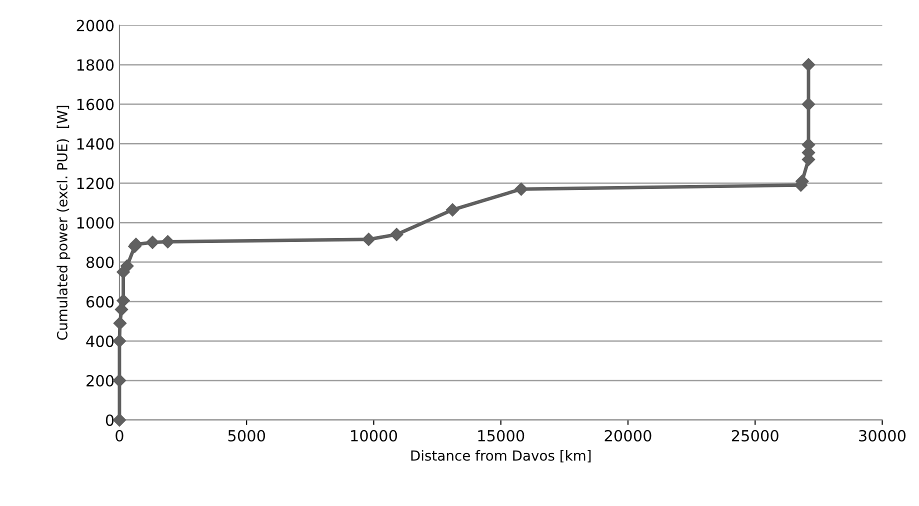 This screenshot has width=919, height=506. What do you see at coordinates (95, 104) in the screenshot?
I see `y-tick-label: 1600` at bounding box center [95, 104].